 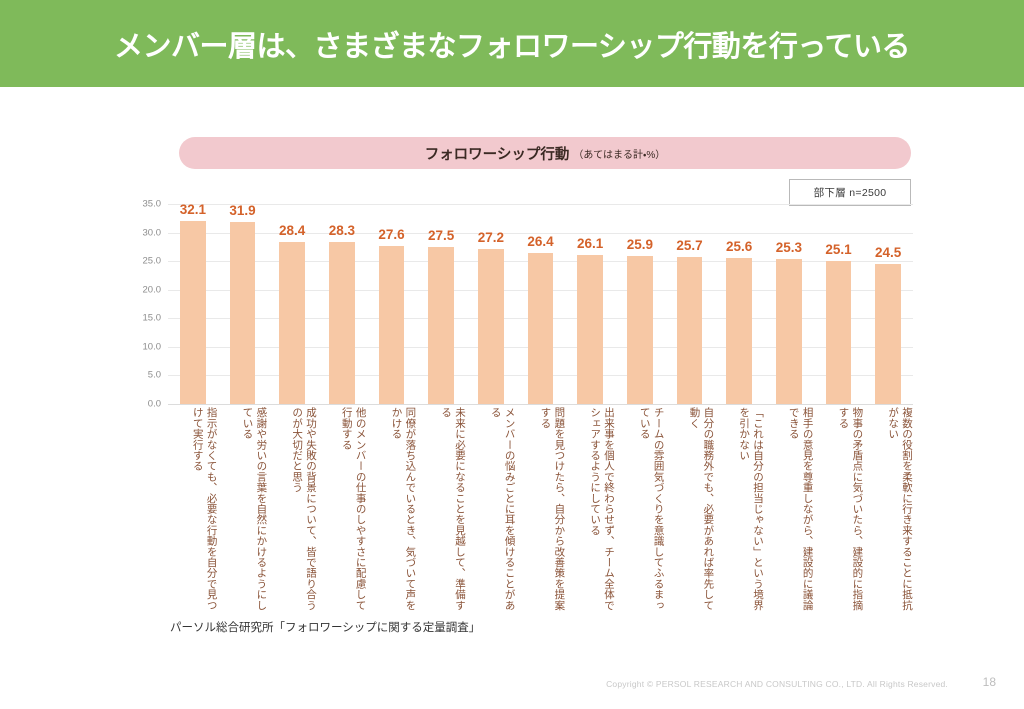 What do you see at coordinates (800, 509) in the screenshot?
I see `x-axis-tick-label: 相手の意見を尊重しながら、建設的に議論できる` at bounding box center [800, 509].